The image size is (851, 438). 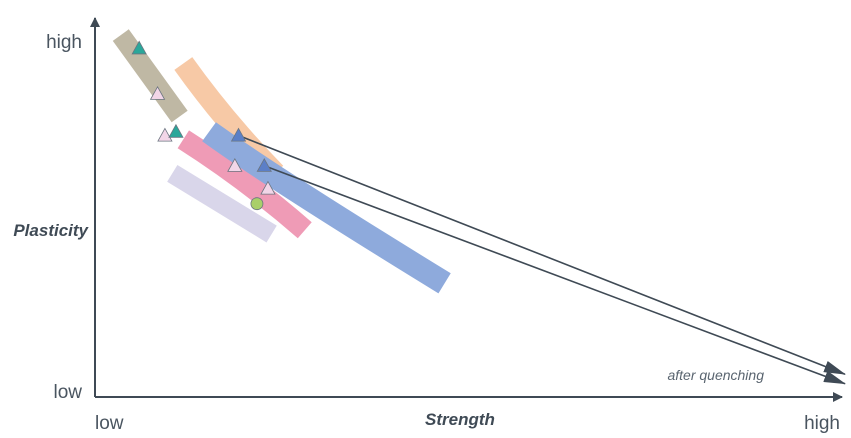 I want to click on y-tick-high: high, so click(x=64, y=42).